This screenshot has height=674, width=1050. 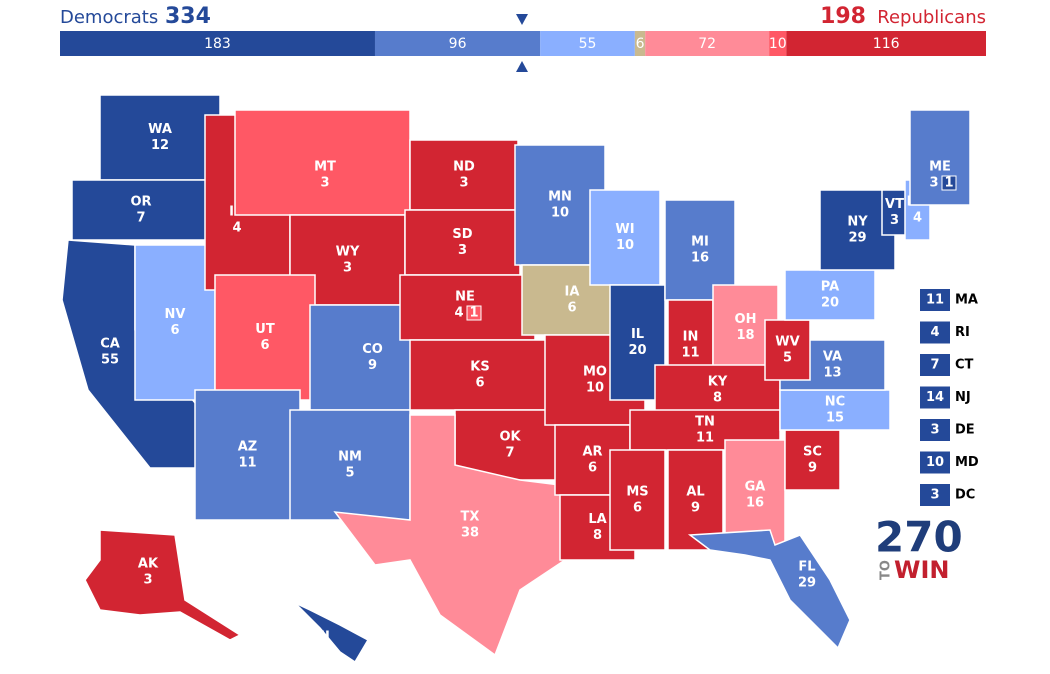 I want to click on state-abbr: GA, so click(x=755, y=487).